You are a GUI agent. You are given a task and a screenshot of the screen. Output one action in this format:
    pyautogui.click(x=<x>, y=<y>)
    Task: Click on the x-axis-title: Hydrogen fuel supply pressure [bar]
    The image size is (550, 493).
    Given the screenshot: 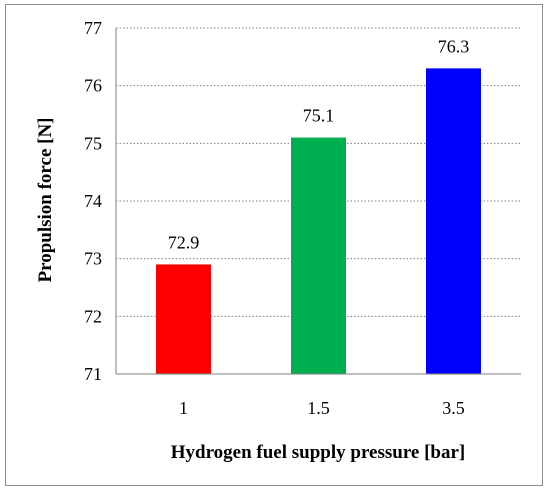 What is the action you would take?
    pyautogui.click(x=318, y=452)
    